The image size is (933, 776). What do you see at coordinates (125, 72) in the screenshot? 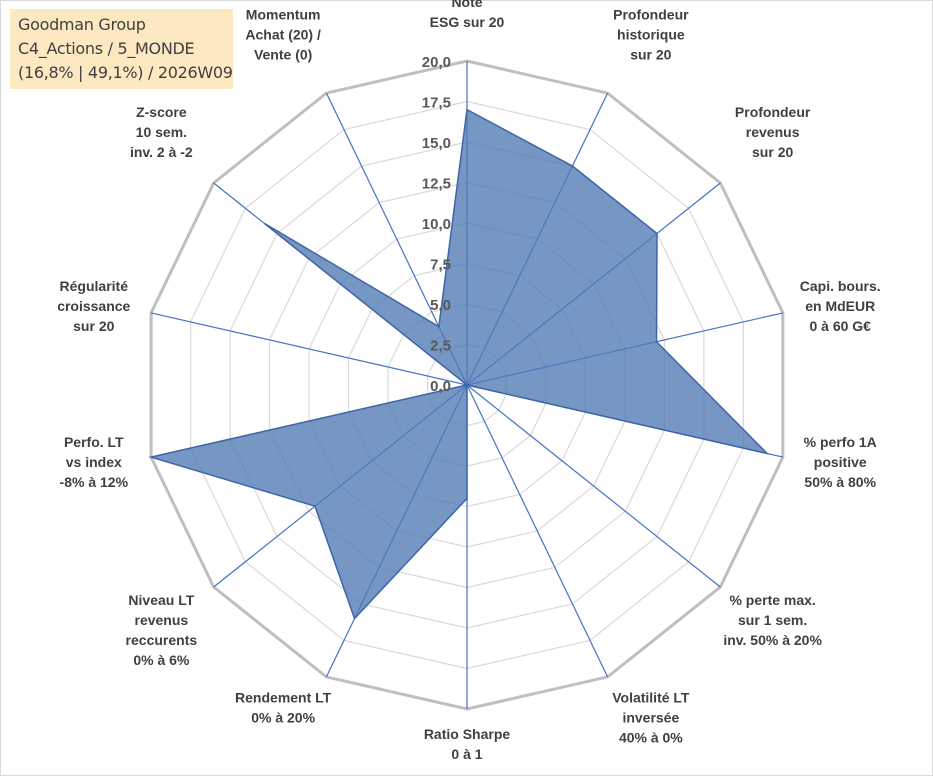
I see `info-stats: (16,8% | 49,1%) / 2026W09` at bounding box center [125, 72].